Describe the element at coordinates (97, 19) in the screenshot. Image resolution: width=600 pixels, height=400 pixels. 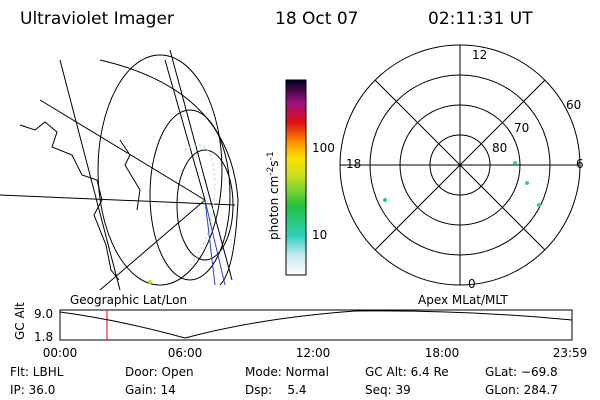
I see `title: Ultraviolet Imager` at that location.